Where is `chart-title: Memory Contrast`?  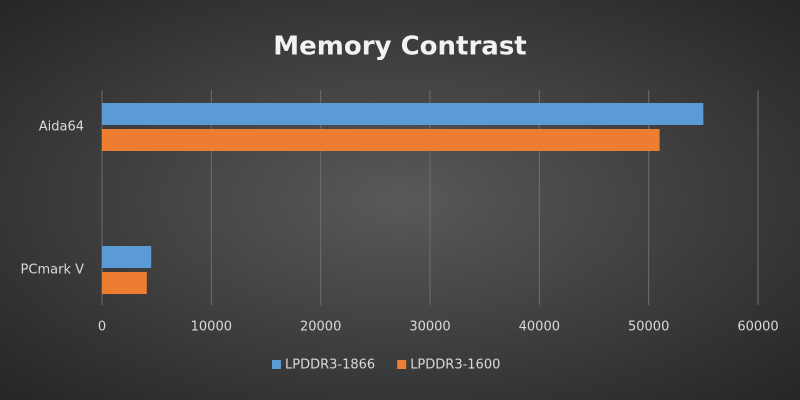 chart-title: Memory Contrast is located at coordinates (399, 47).